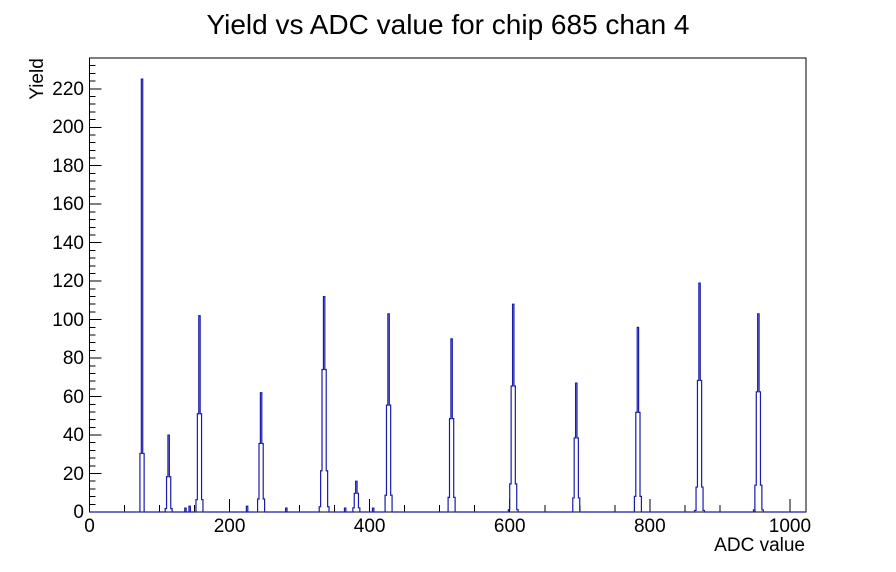 This screenshot has width=896, height=572. Describe the element at coordinates (68, 243) in the screenshot. I see `y-tick-label: 140` at that location.